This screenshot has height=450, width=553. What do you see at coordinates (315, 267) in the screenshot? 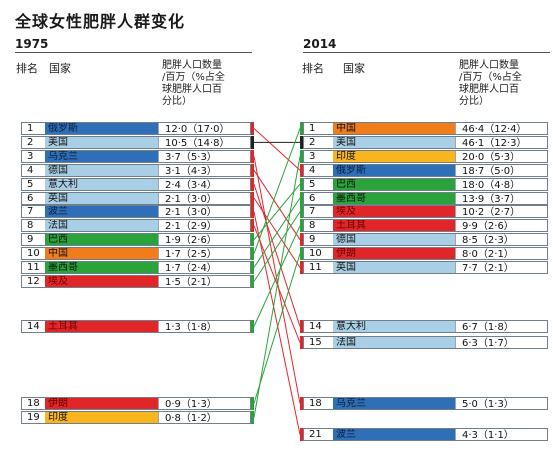
I see `rank-cell: 11` at bounding box center [315, 267].